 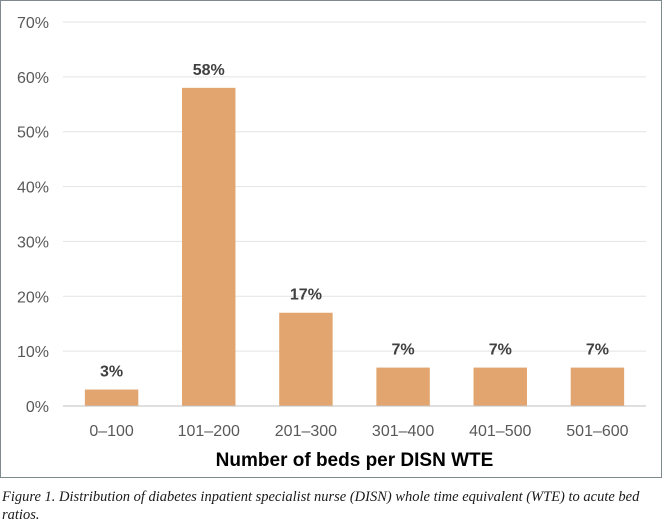 What do you see at coordinates (111, 431) in the screenshot?
I see `x-tick-label: 0–100` at bounding box center [111, 431].